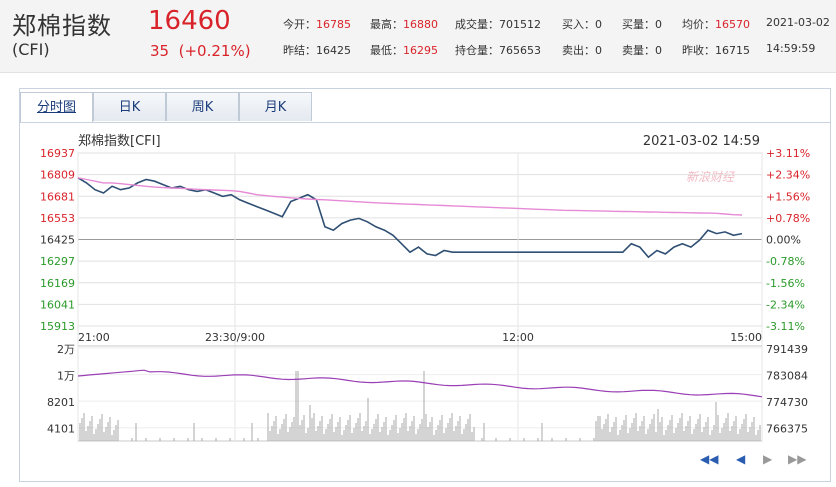 The height and width of the screenshot is (487, 836). I want to click on percent-tick-label: +1.56%, so click(788, 196).